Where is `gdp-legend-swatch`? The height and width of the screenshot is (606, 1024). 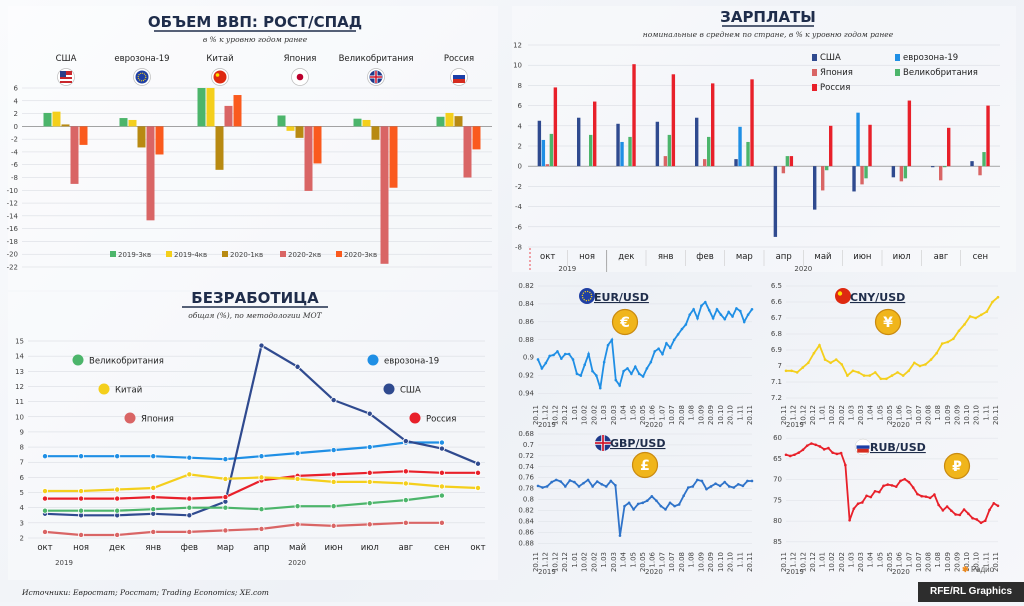 gdp-legend-swatch is located at coordinates (283, 254).